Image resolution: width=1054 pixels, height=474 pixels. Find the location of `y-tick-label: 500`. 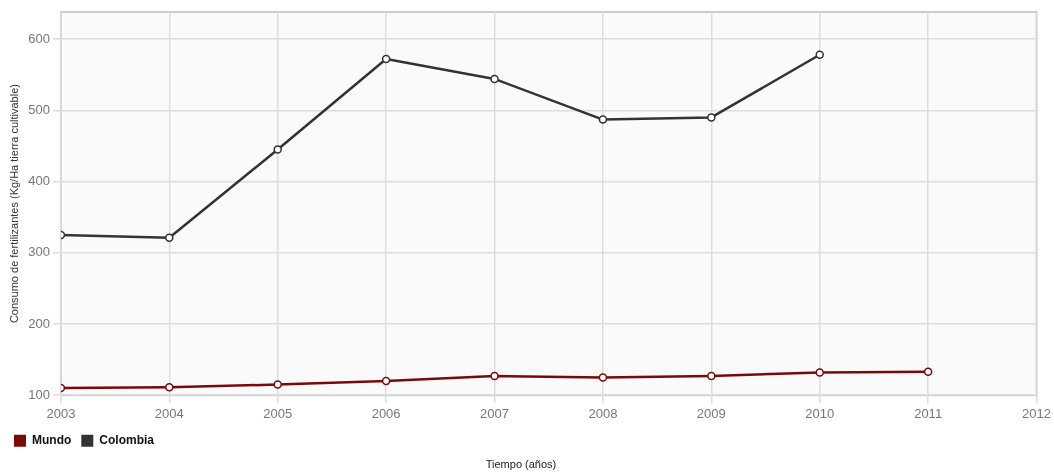

y-tick-label: 500 is located at coordinates (39, 109).